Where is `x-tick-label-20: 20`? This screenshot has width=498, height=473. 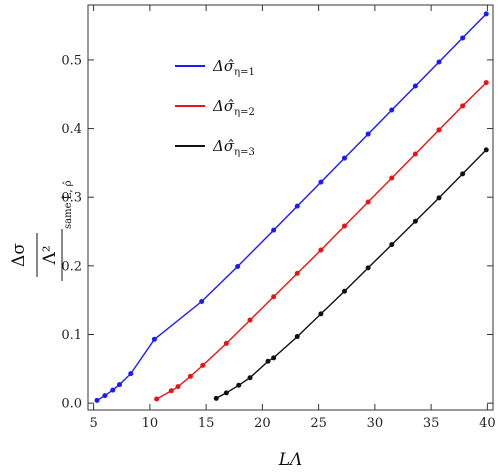 x-tick-label-20: 20 is located at coordinates (262, 423).